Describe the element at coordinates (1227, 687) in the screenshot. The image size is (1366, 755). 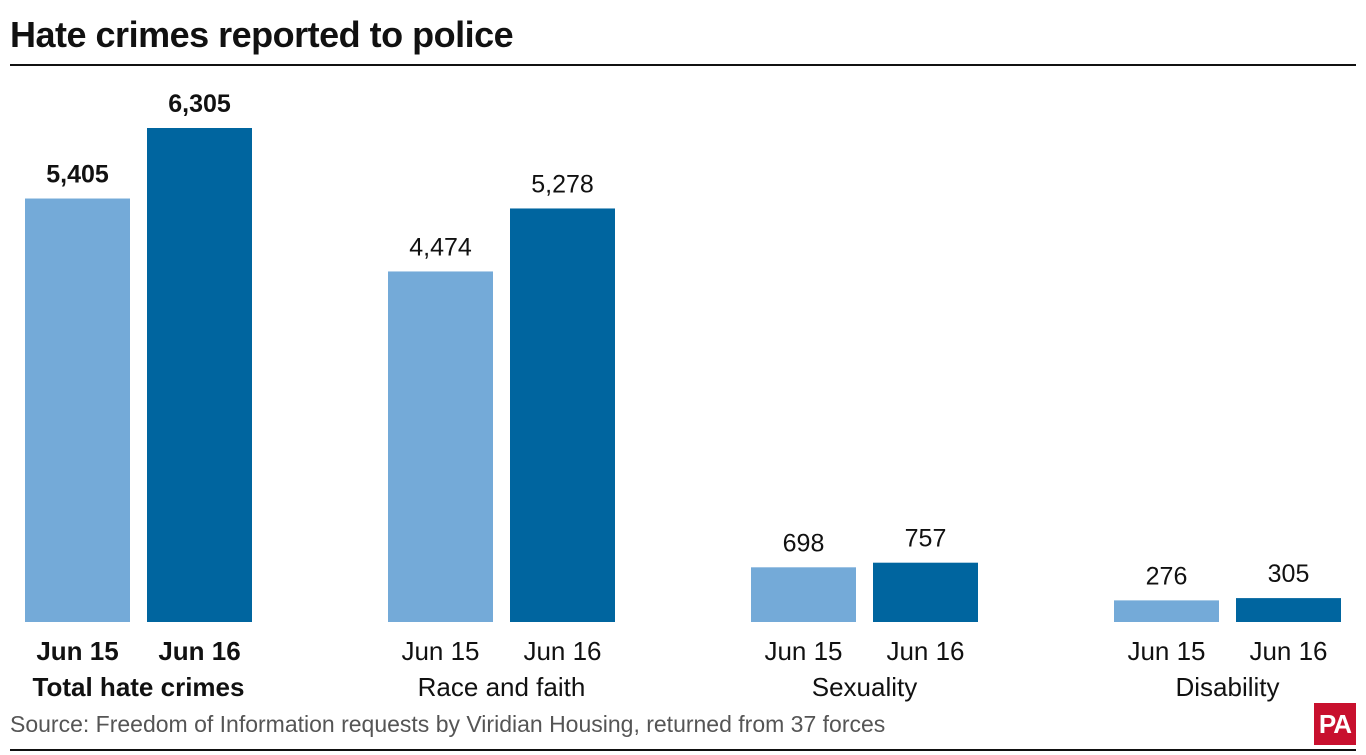
I see `category-label: Disability` at that location.